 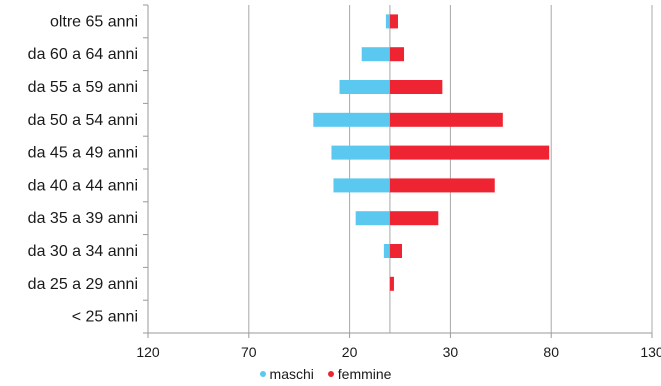 What do you see at coordinates (83, 218) in the screenshot?
I see `y-tick-label: da 35 a 39 anni` at bounding box center [83, 218].